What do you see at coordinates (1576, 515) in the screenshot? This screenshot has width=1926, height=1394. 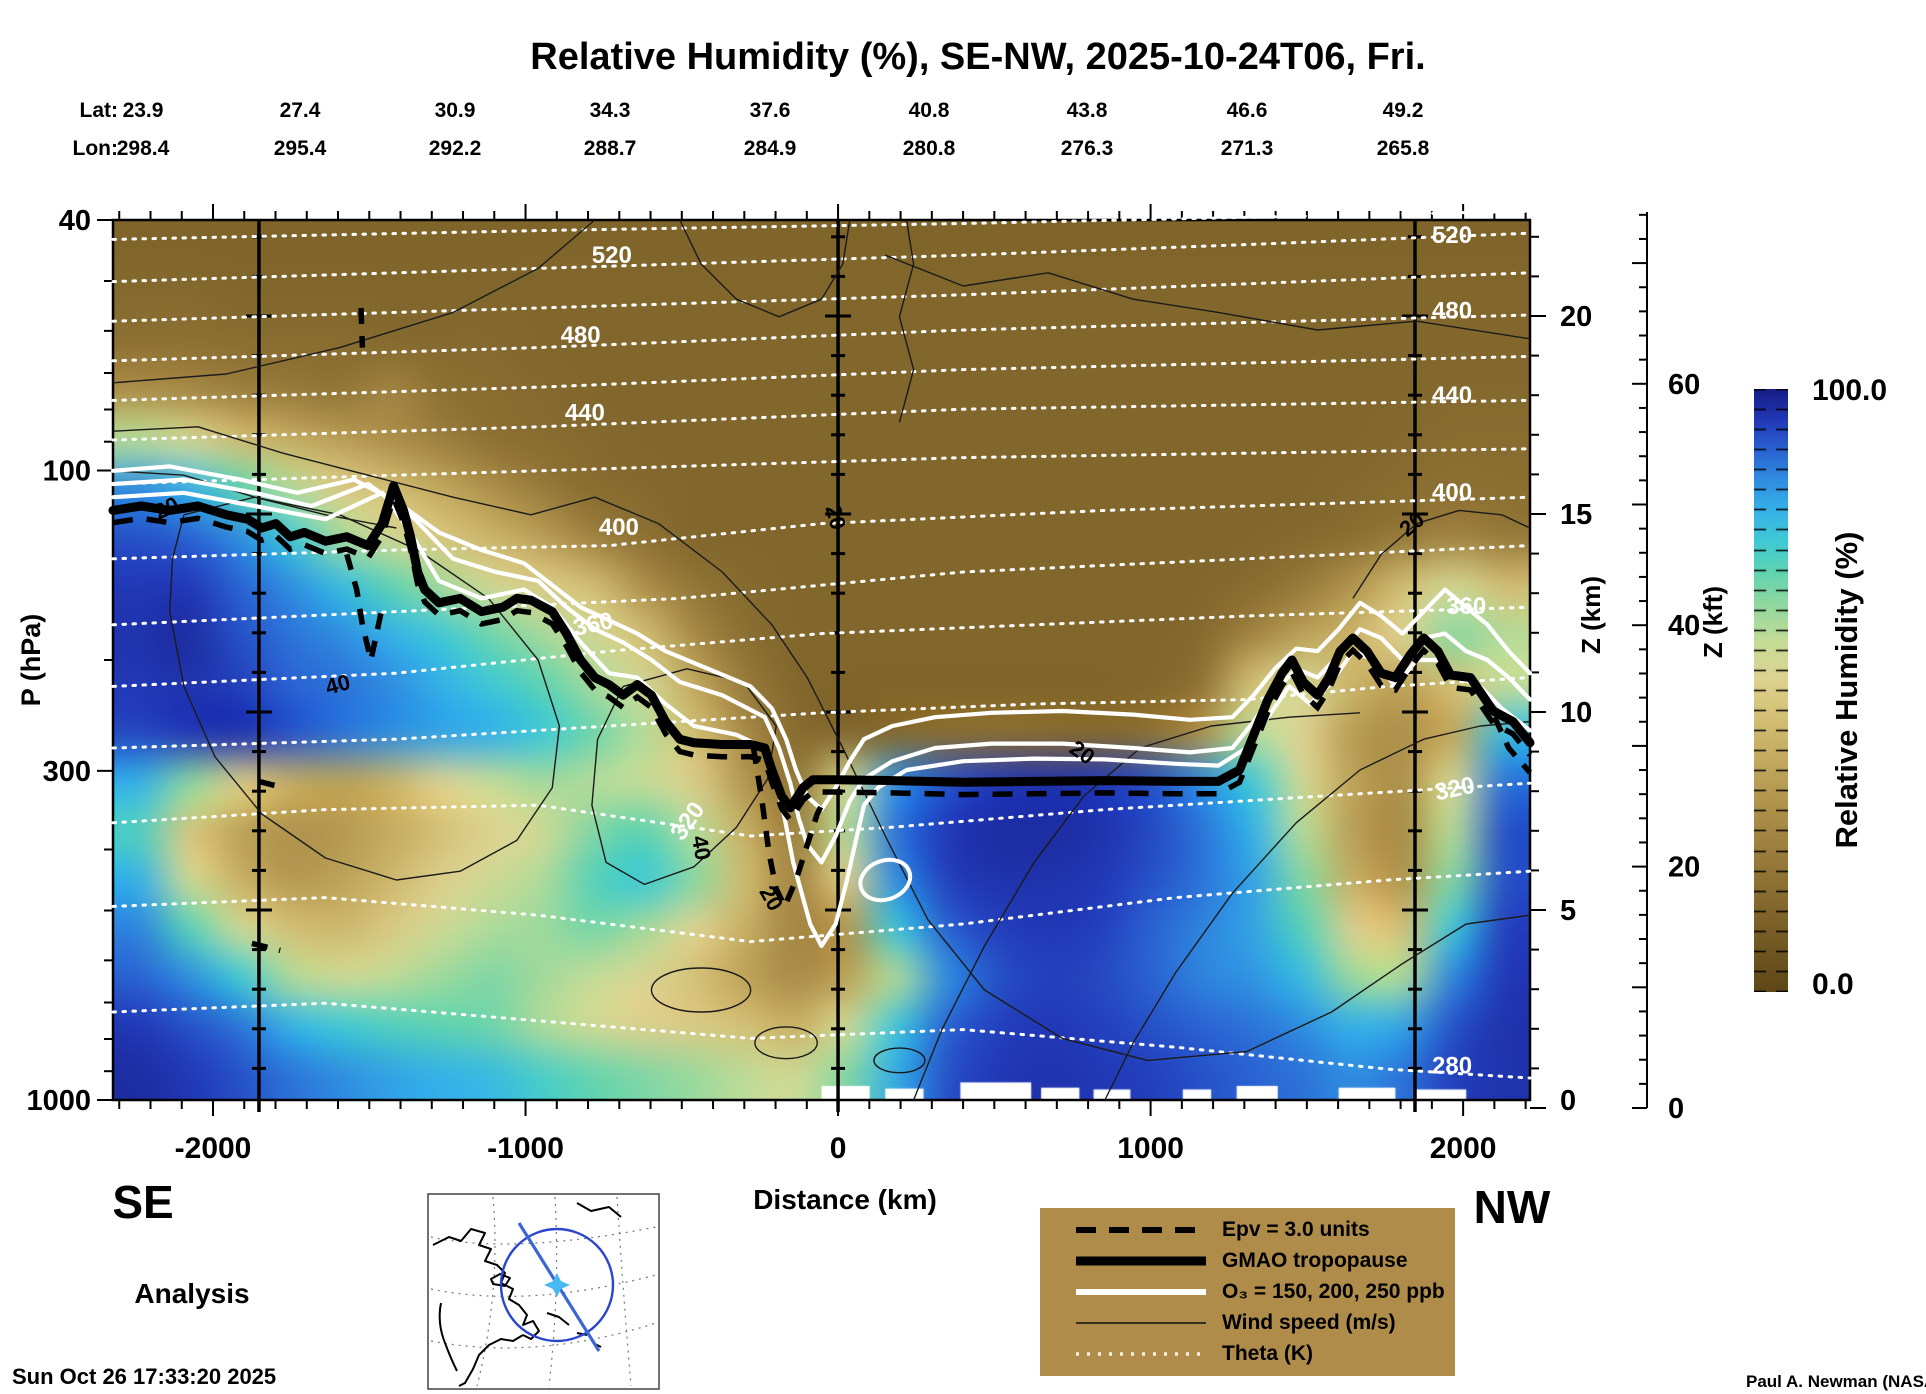 I see `z-km-tick-label: 15` at bounding box center [1576, 515].